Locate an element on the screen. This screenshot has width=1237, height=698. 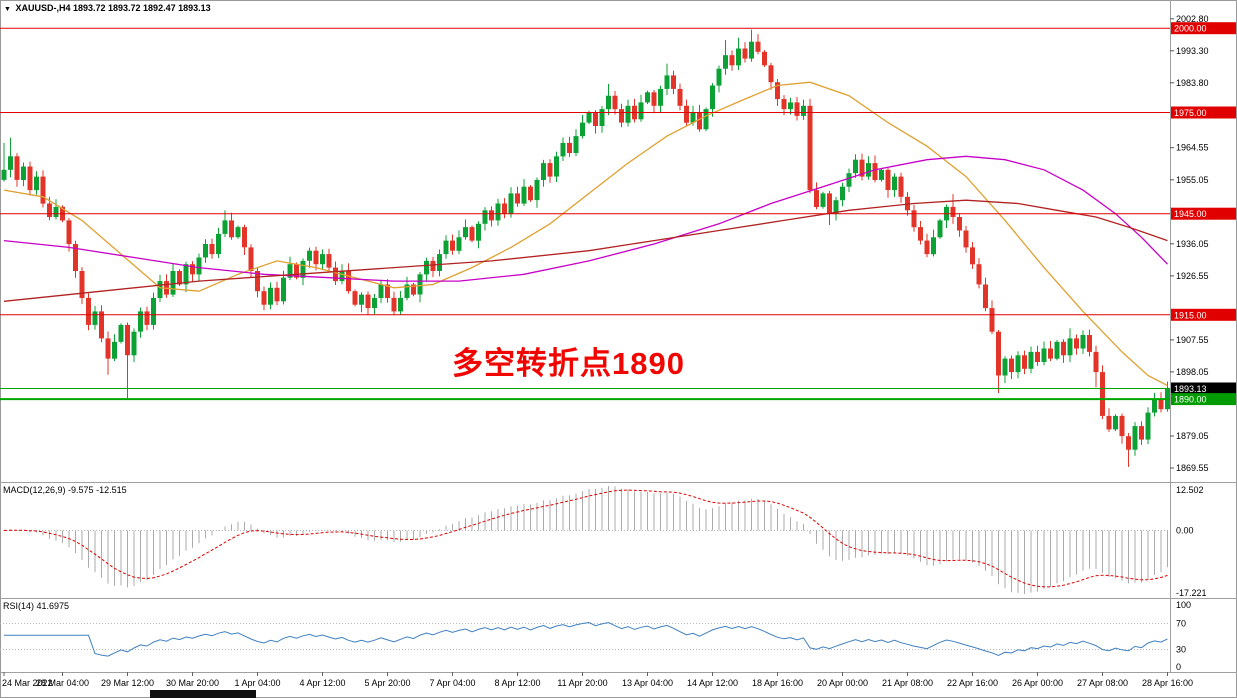
chart-annotation-text: 多空转折点1890 is located at coordinates (568, 363).